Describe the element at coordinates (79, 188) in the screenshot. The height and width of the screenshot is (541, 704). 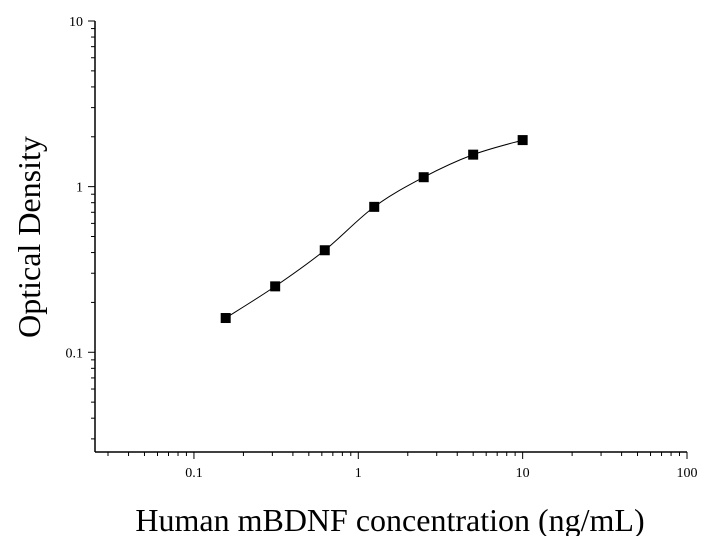
I see `y-tick-label: 1` at that location.